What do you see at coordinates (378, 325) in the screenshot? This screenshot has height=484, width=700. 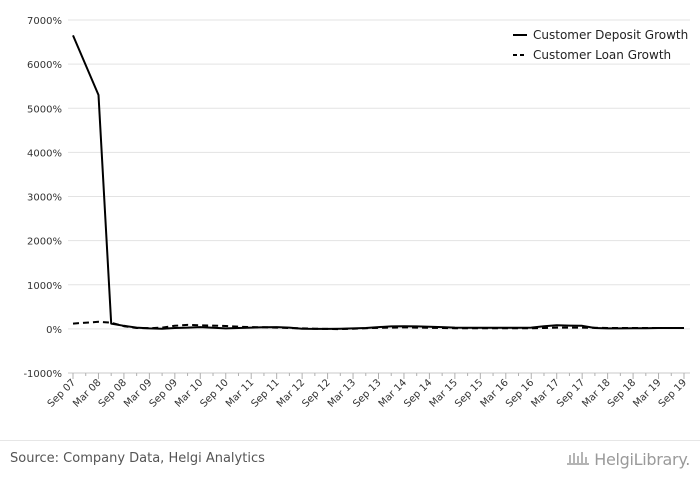 I see `series-line-loan-growth` at bounding box center [378, 325].